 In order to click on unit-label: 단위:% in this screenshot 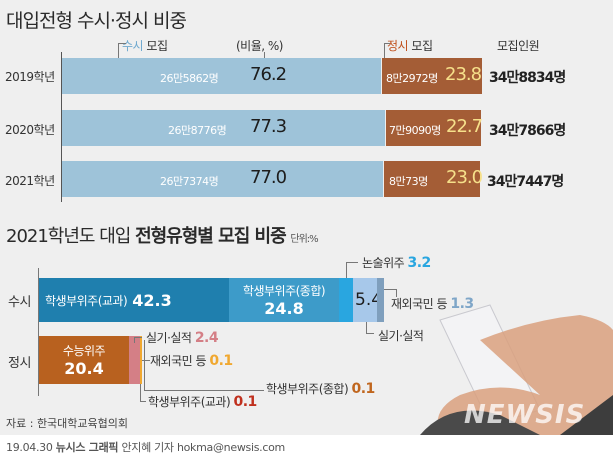, I will do `click(304, 239)`.